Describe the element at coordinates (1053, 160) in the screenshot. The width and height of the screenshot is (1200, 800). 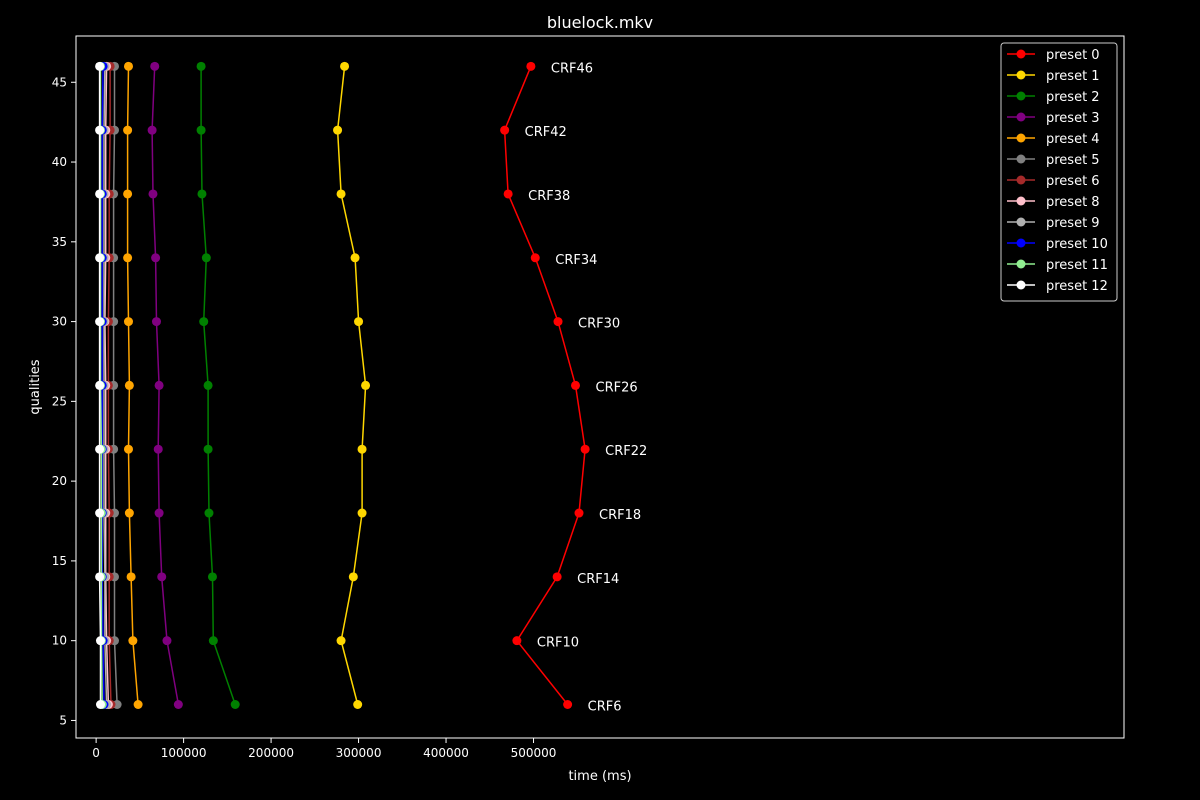
I see `legend-item: preset 5` at that location.